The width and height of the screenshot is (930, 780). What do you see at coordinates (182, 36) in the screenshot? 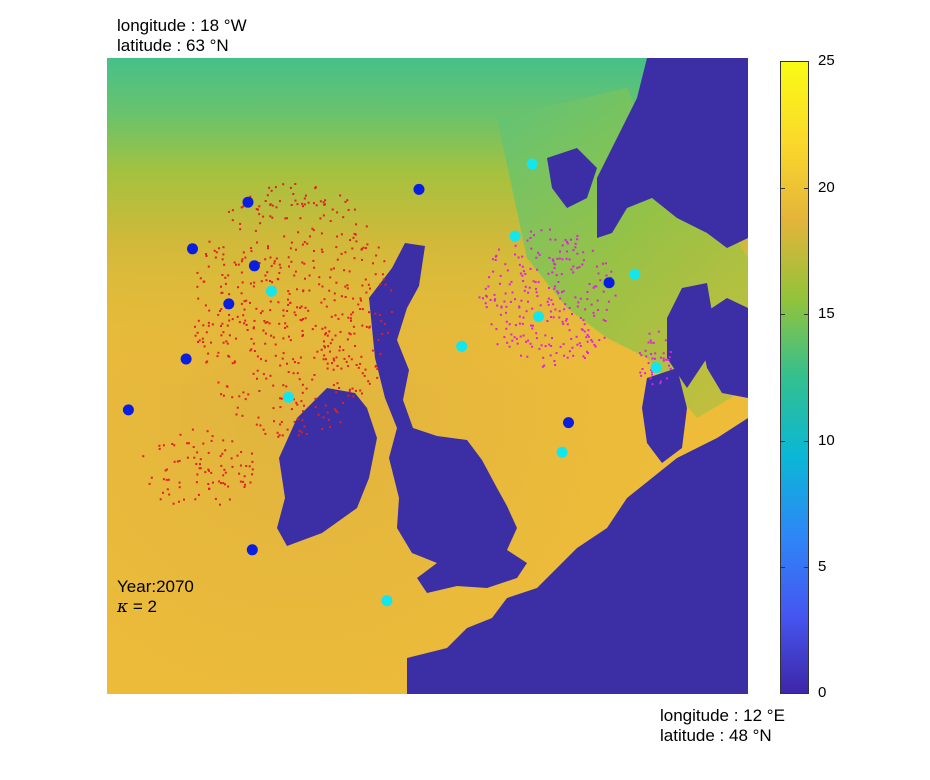
I see `top-left-coordinates: longitude : 18 °W latitude : 63 °N` at bounding box center [182, 36].